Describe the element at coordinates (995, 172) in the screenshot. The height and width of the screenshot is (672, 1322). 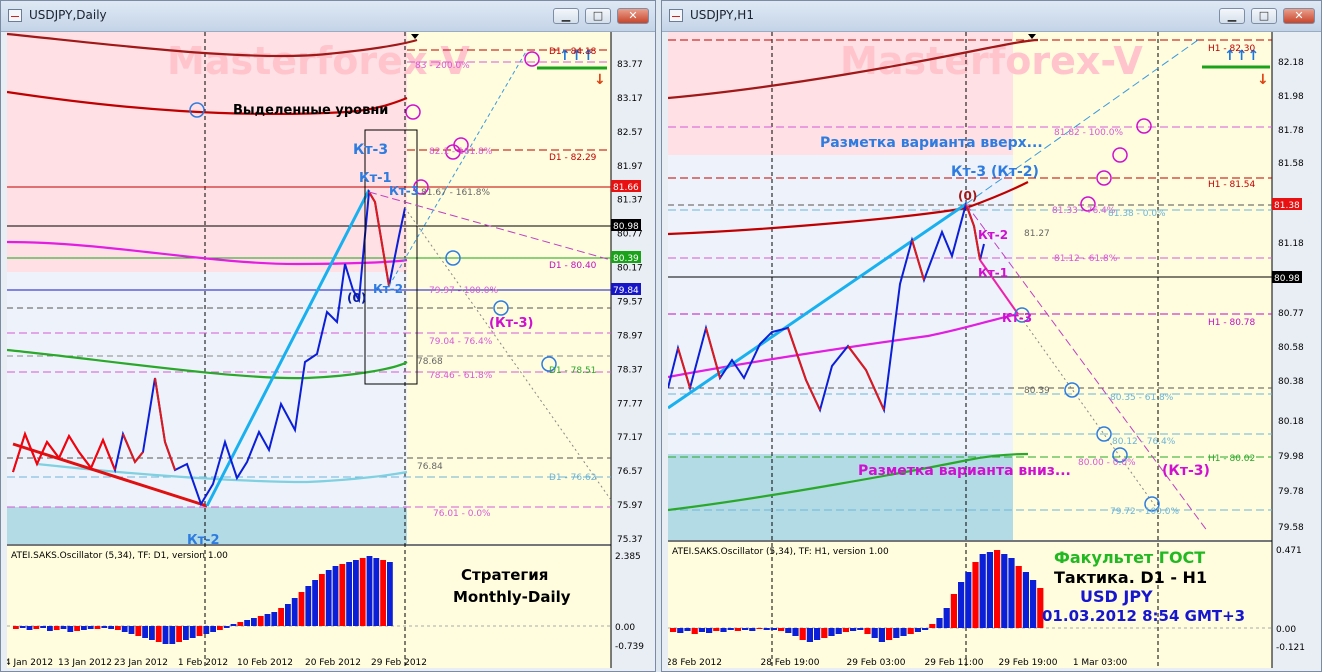
I see `kt3-kt2-label: Кт-3 (Кт-2)` at that location.